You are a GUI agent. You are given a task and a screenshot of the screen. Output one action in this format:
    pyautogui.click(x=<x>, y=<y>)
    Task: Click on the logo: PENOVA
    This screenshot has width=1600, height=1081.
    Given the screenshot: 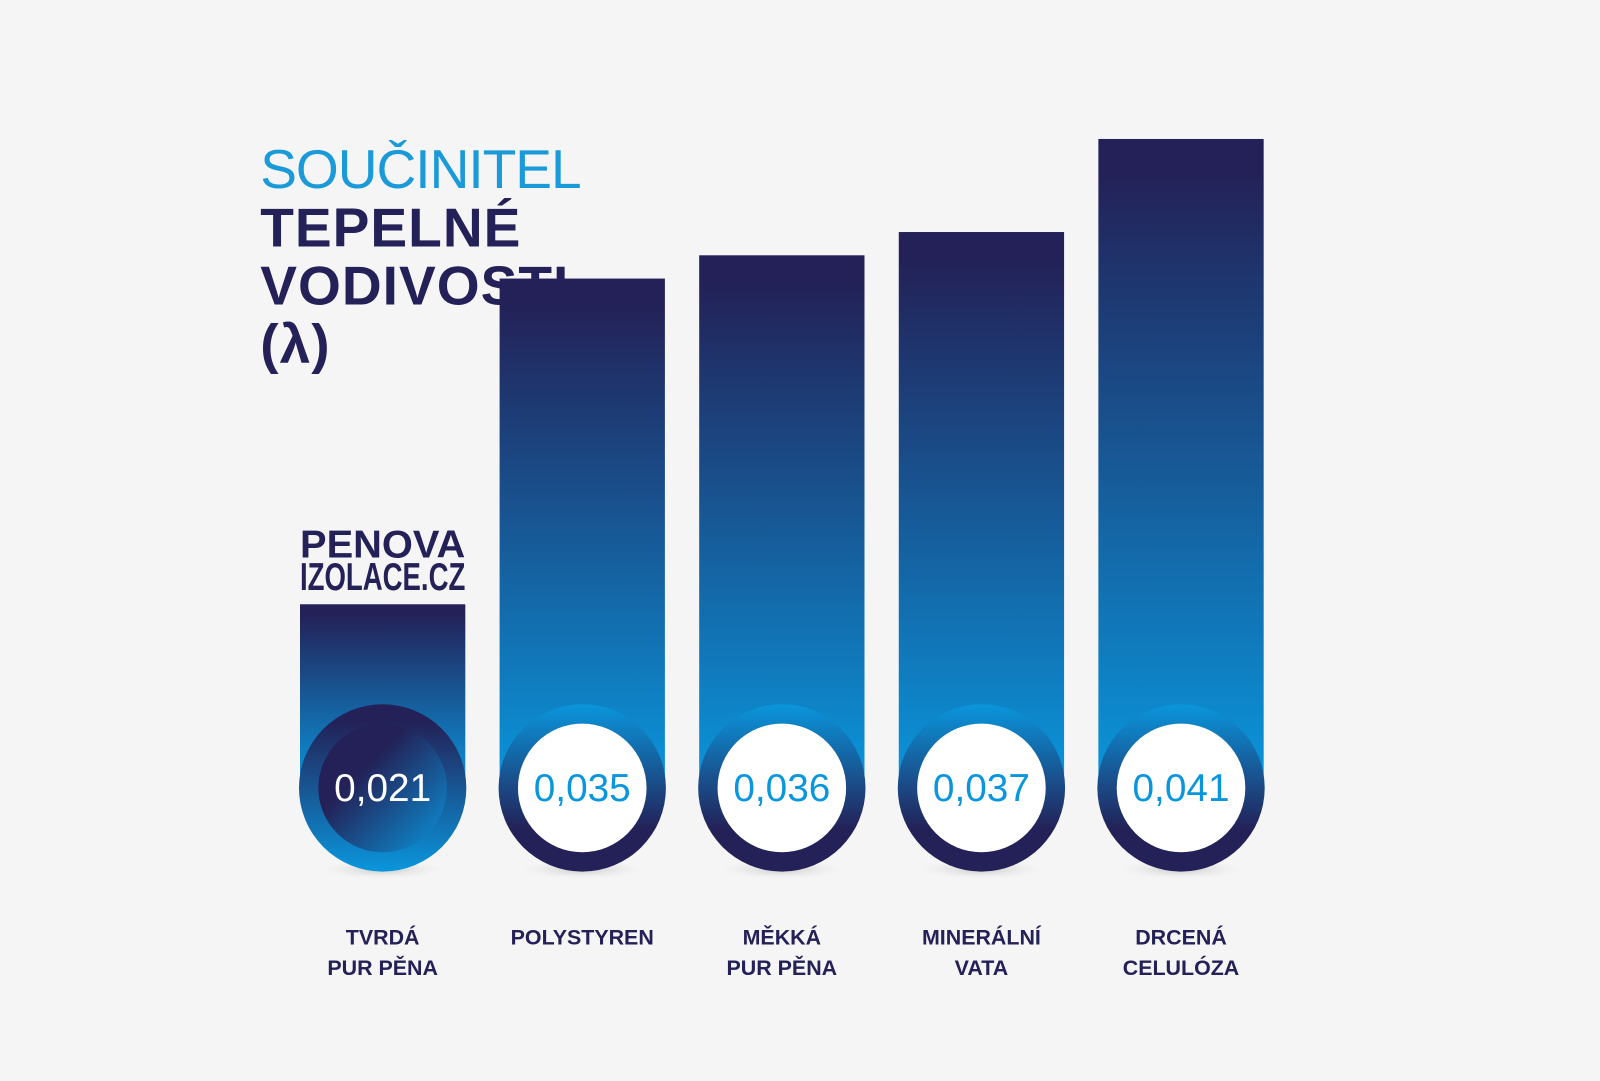 What is the action you would take?
    pyautogui.click(x=382, y=544)
    